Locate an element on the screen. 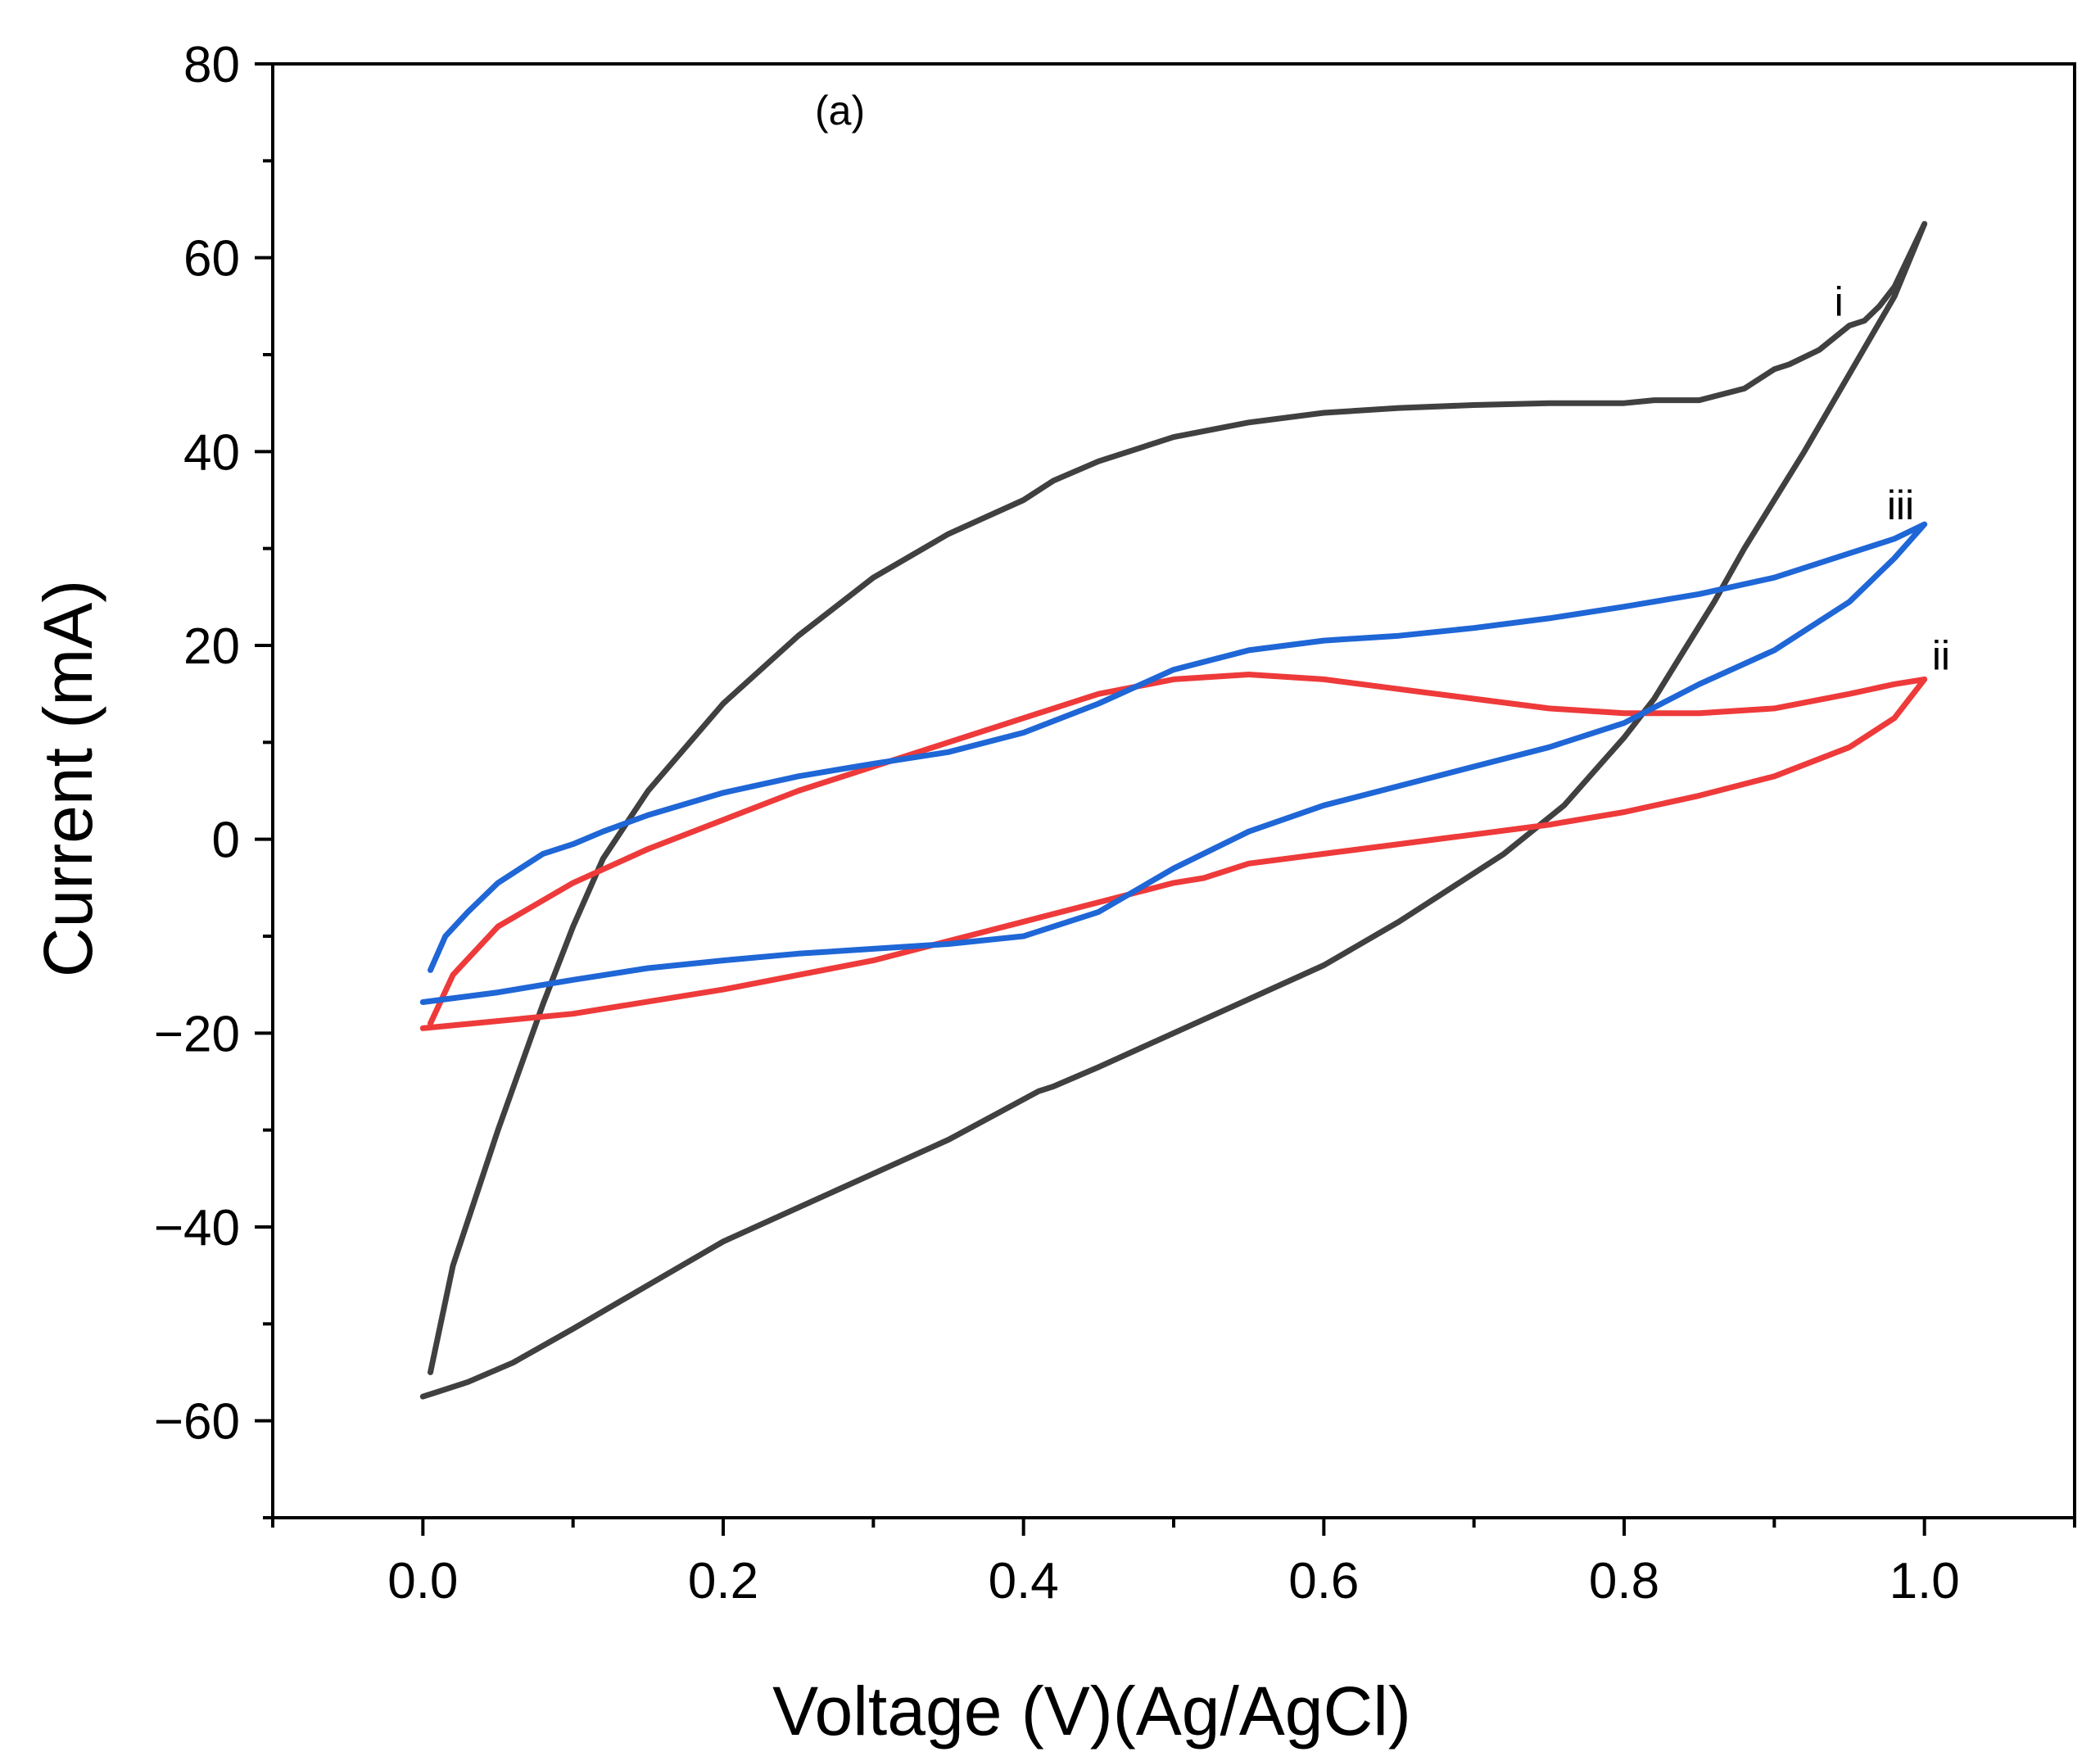 This screenshot has width=2100, height=1761. x-tick-label: 0.2 is located at coordinates (723, 1581).